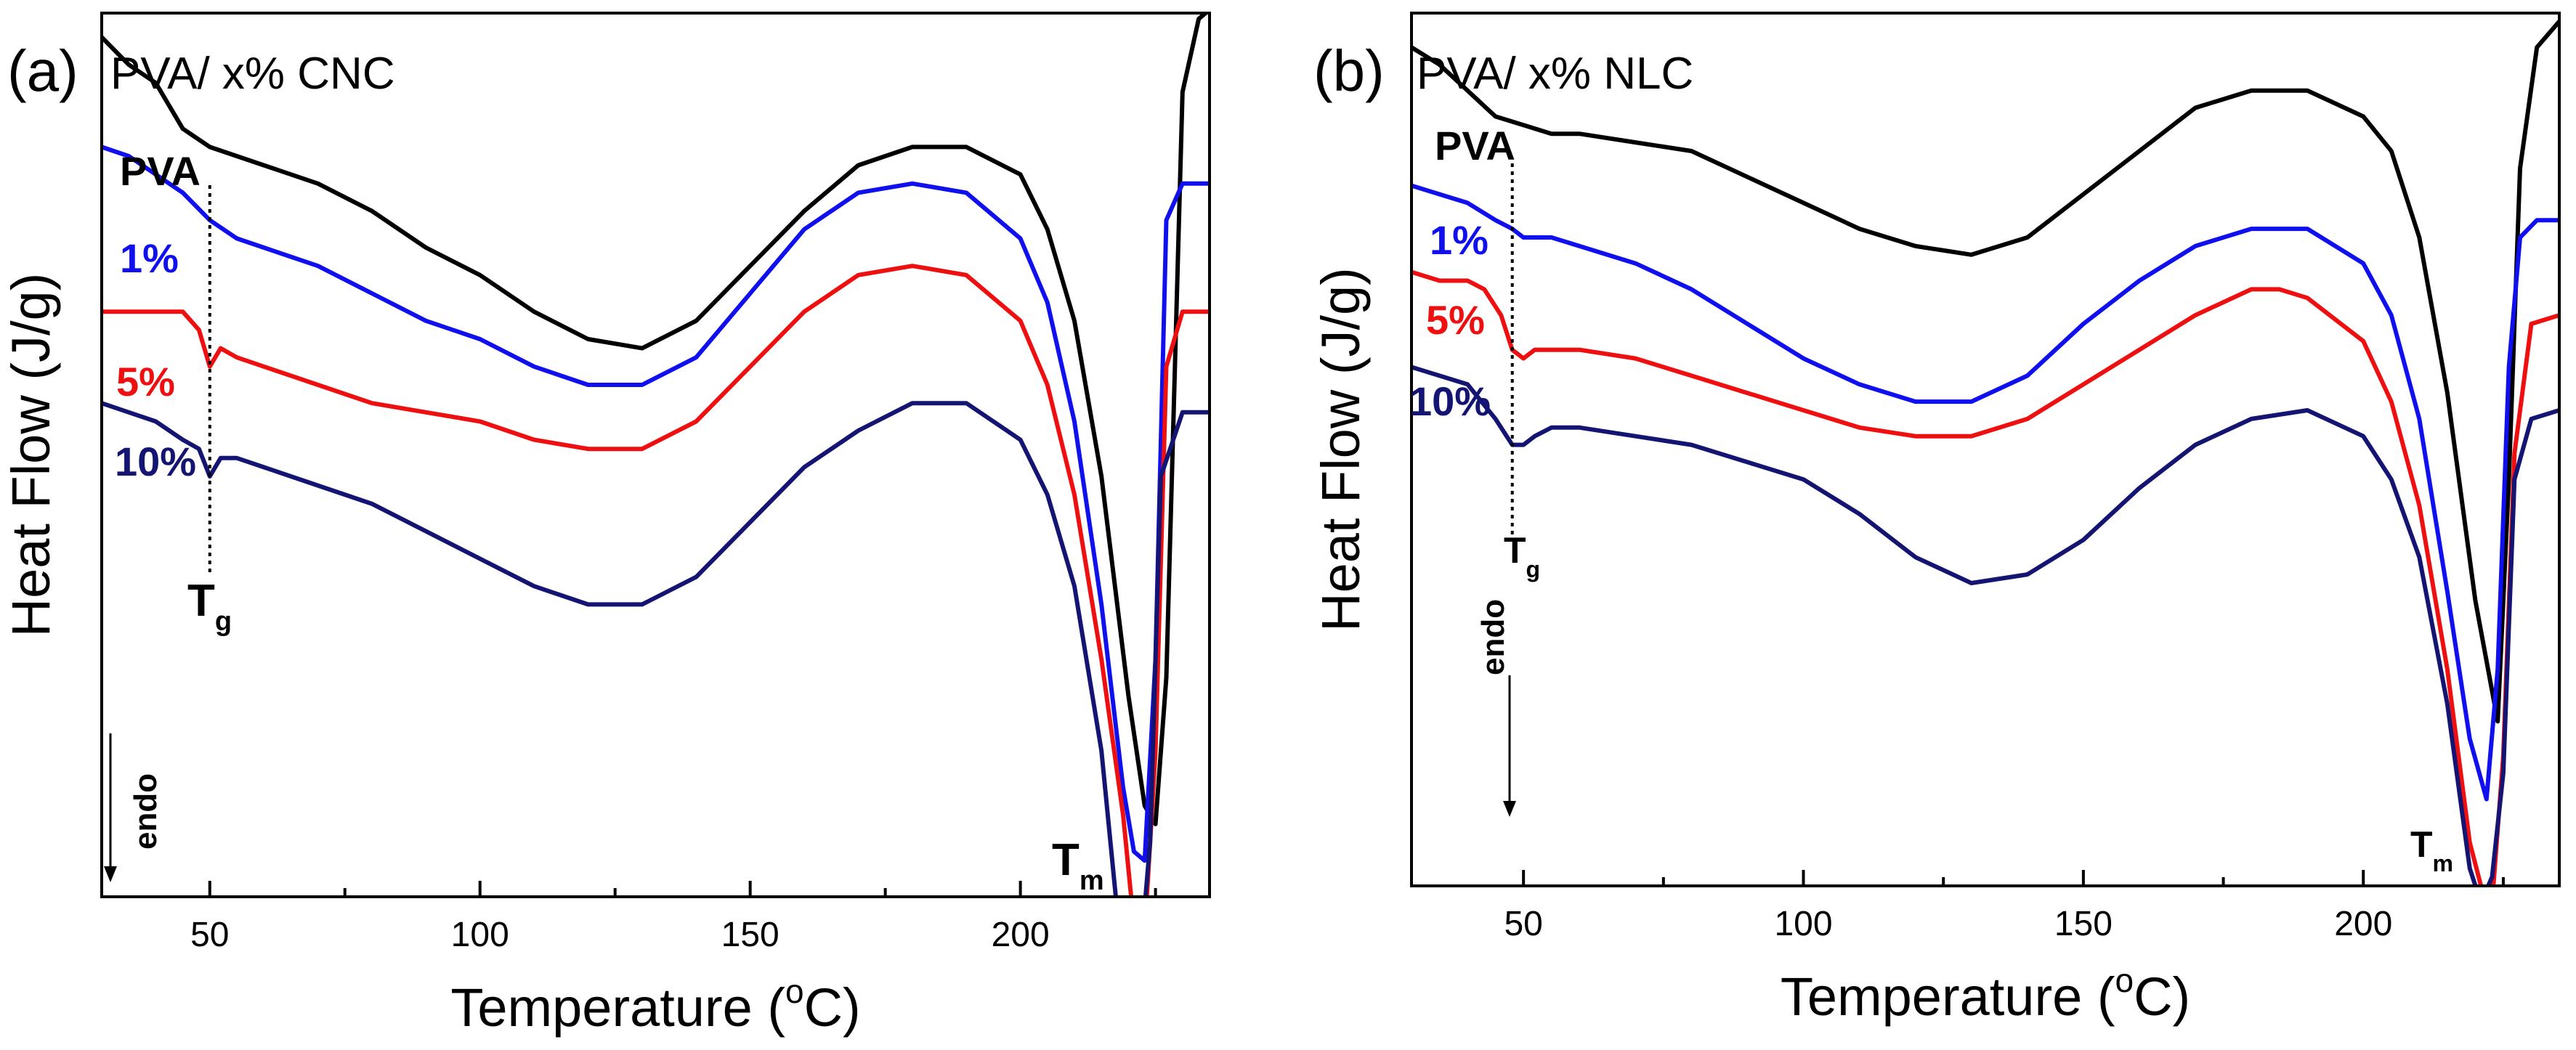 The height and width of the screenshot is (1050, 2576). I want to click on panel-title: PVA/ x% NLC, so click(1555, 74).